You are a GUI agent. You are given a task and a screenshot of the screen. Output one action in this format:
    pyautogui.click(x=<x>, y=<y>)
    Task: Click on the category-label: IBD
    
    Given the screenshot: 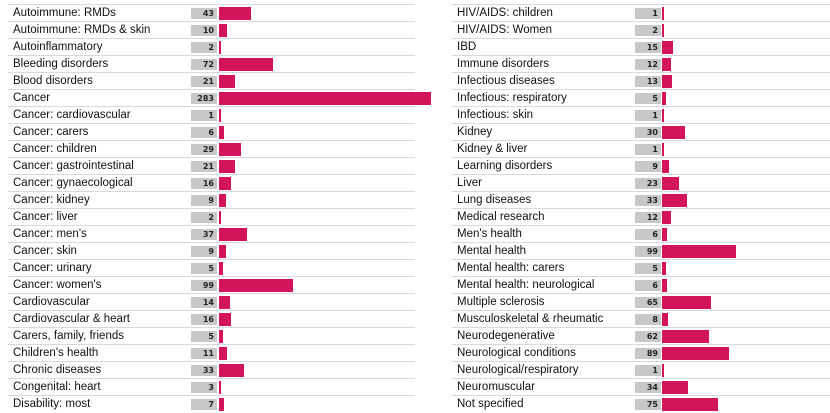 What is the action you would take?
    pyautogui.click(x=467, y=47)
    